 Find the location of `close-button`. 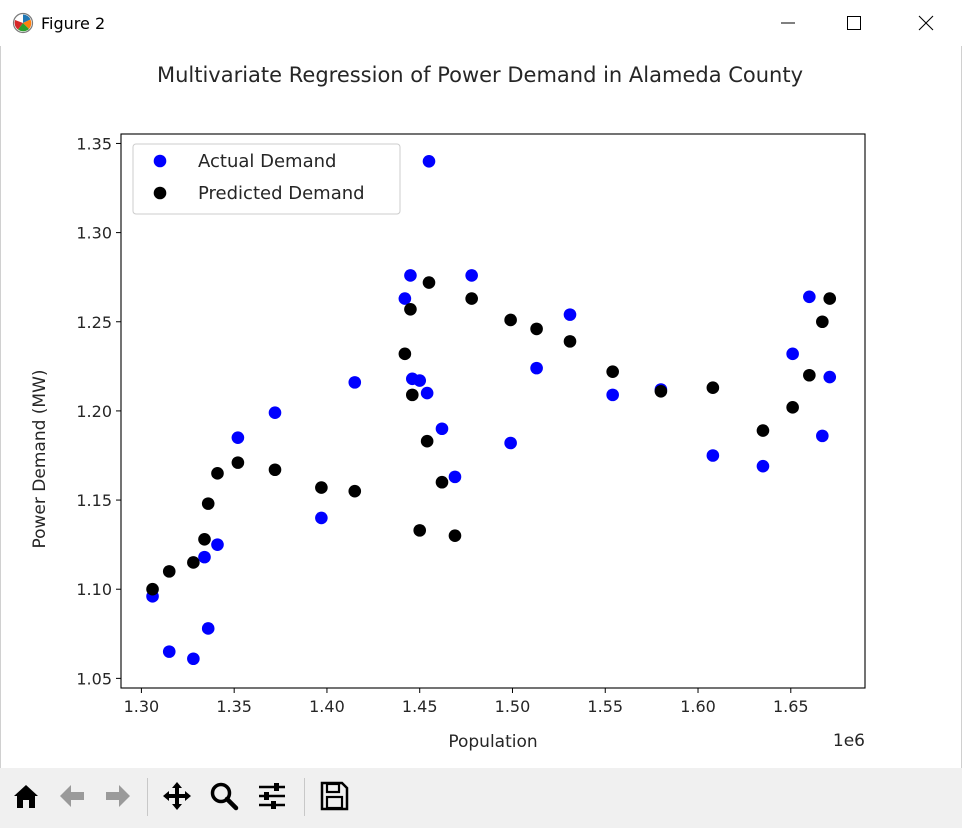

close-button is located at coordinates (926, 23).